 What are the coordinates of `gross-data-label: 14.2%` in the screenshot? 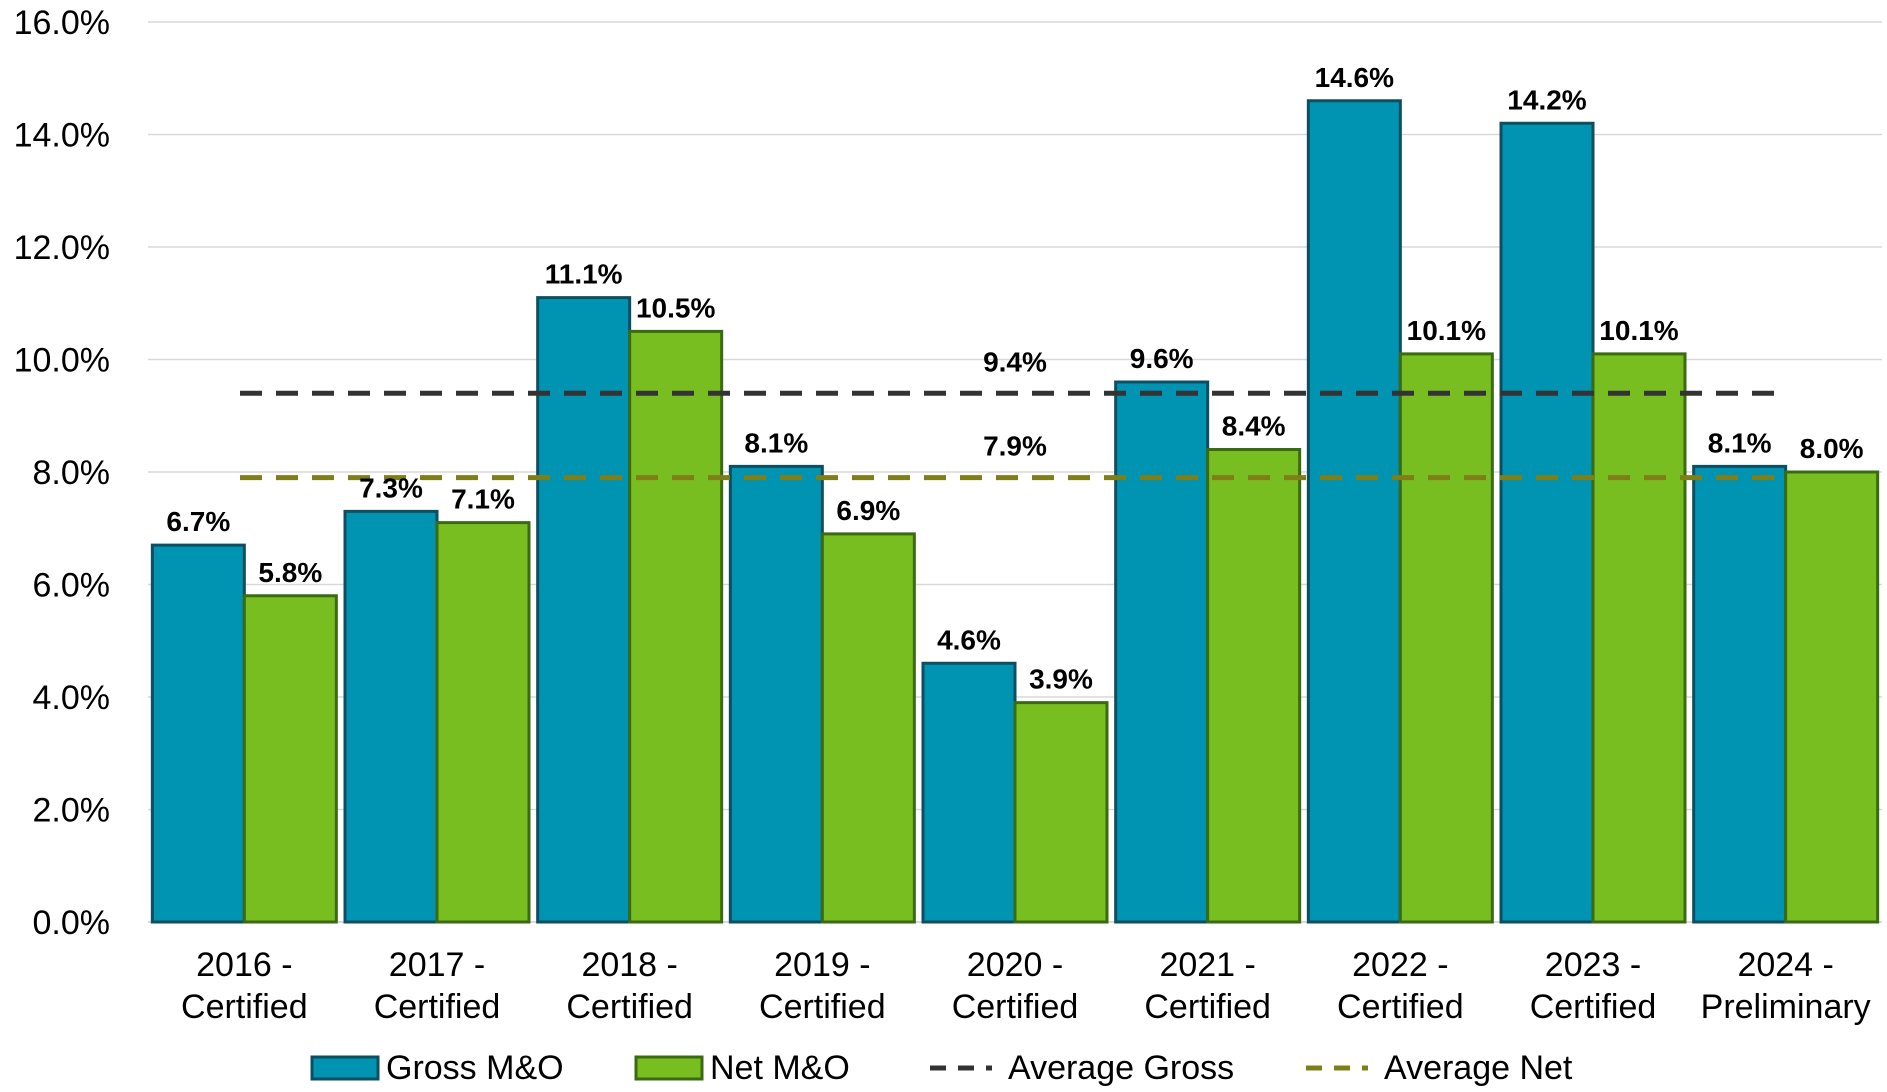 It's located at (1546, 99).